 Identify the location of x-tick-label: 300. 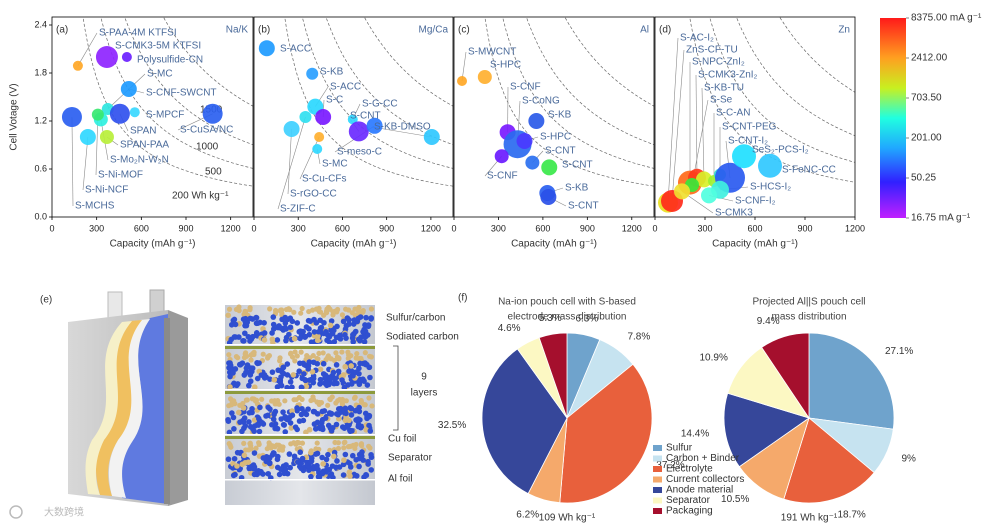
(298, 228).